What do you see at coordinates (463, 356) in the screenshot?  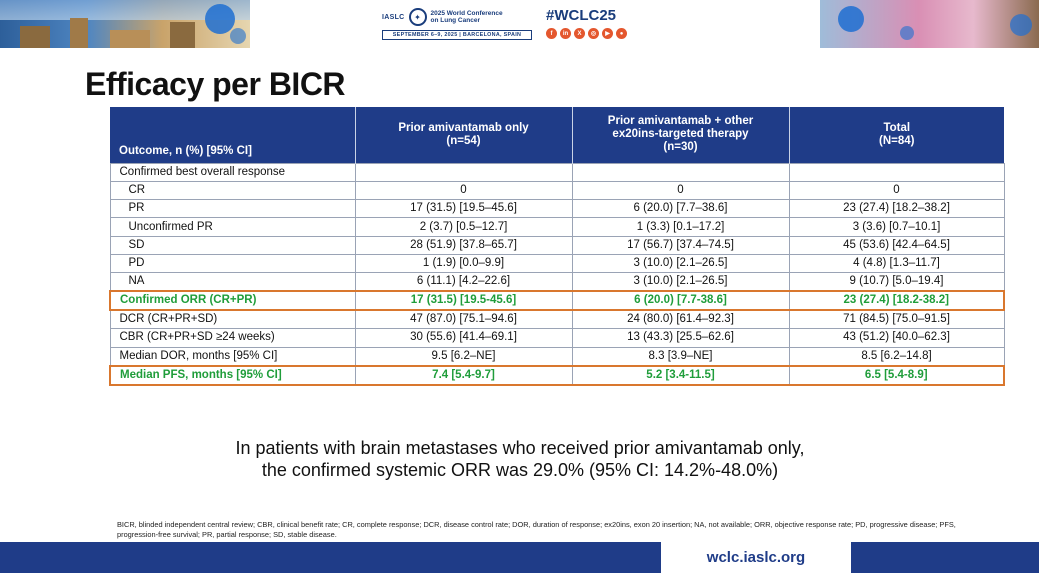 I see `row-value: 9.5 [6.2–NE]` at bounding box center [463, 356].